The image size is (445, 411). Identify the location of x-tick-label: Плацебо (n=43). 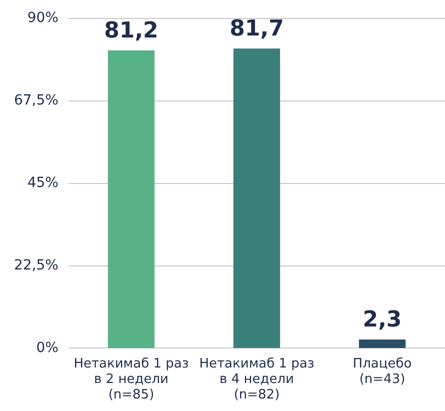
(382, 371).